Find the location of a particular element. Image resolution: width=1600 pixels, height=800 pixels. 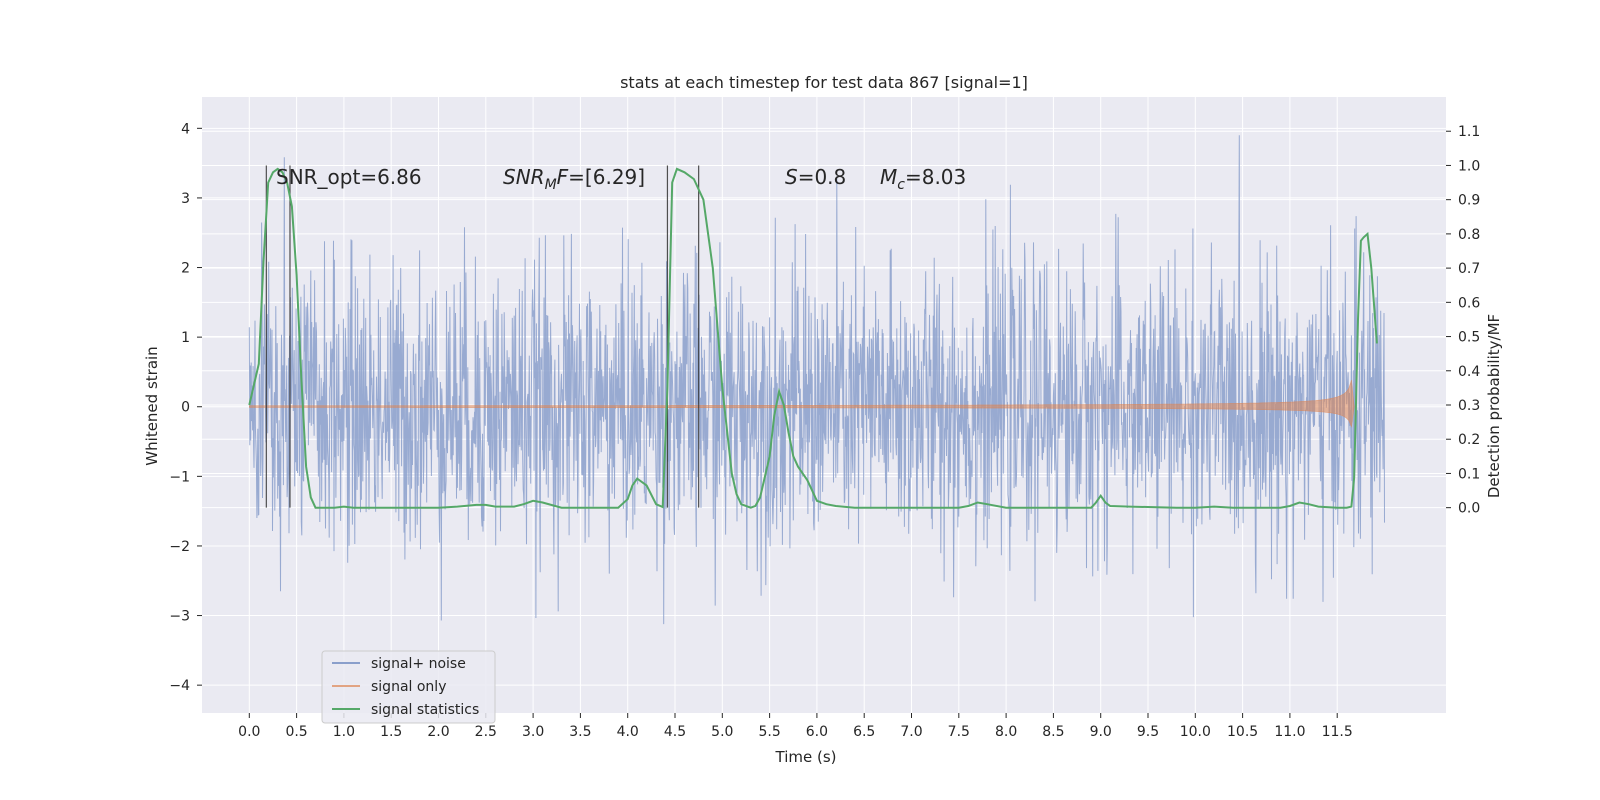

annotation-s-value: =0.8 is located at coordinates (822, 177).